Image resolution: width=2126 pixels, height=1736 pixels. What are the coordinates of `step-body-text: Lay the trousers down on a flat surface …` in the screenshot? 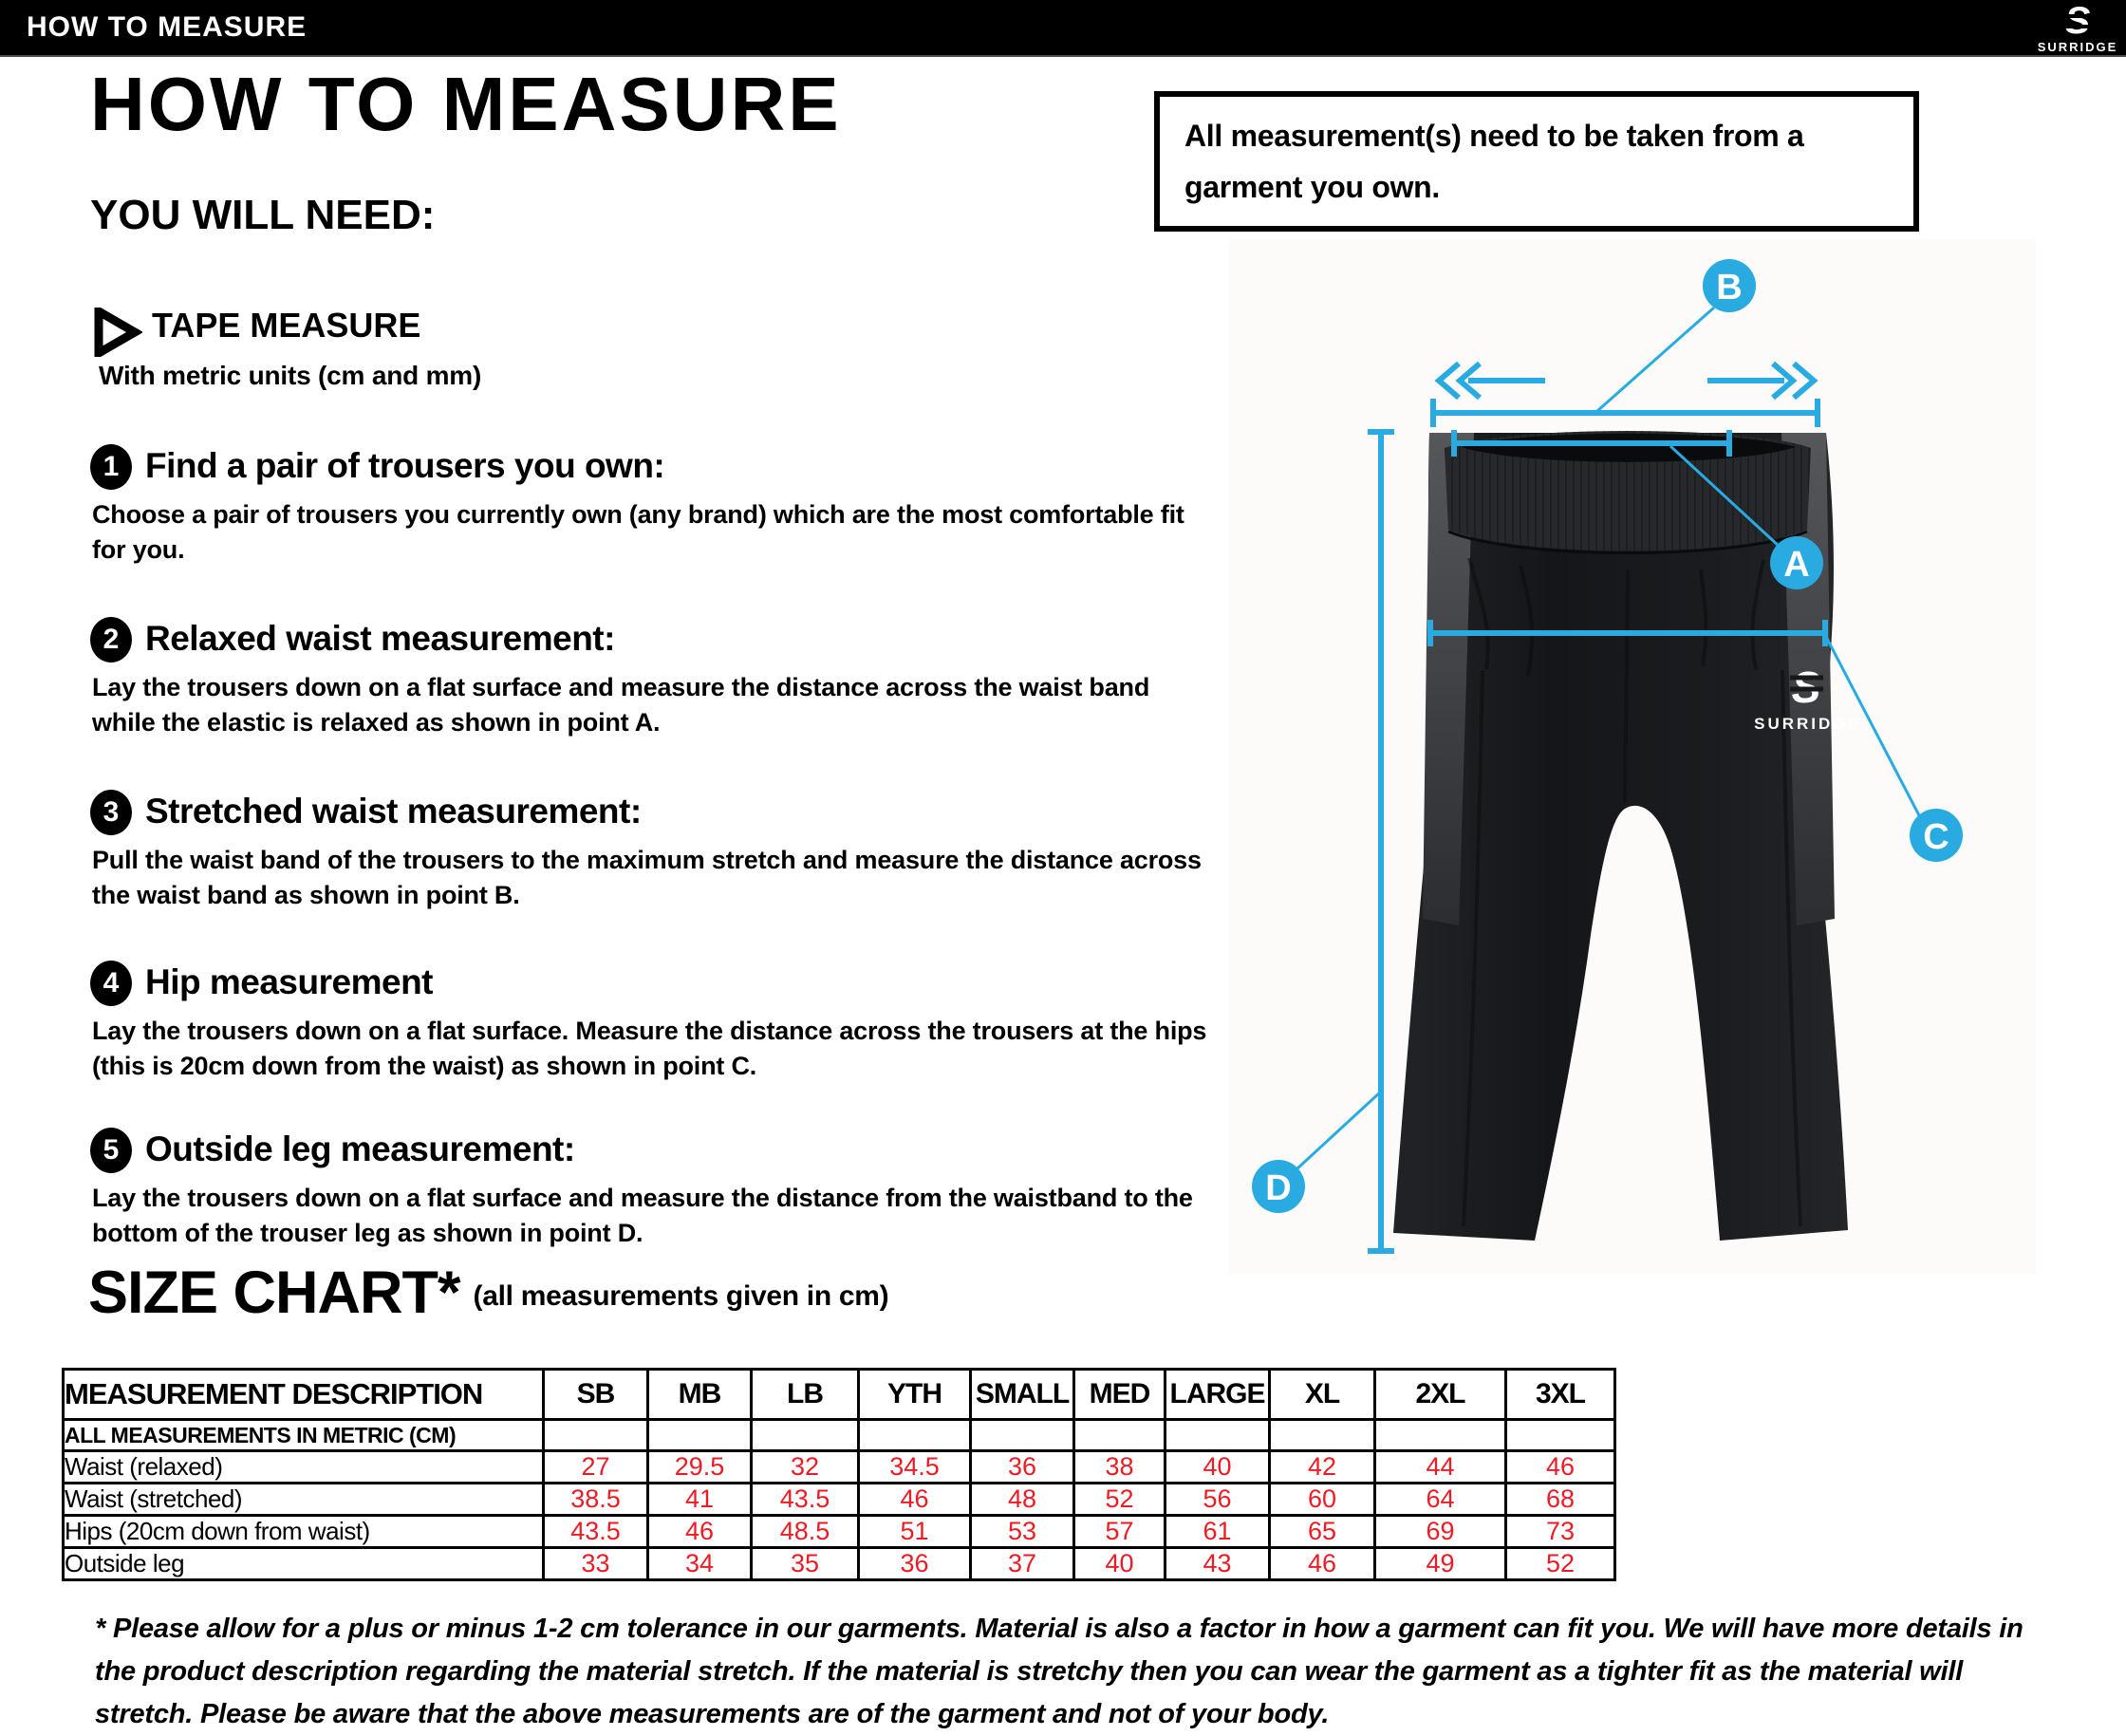 It's located at (642, 1216).